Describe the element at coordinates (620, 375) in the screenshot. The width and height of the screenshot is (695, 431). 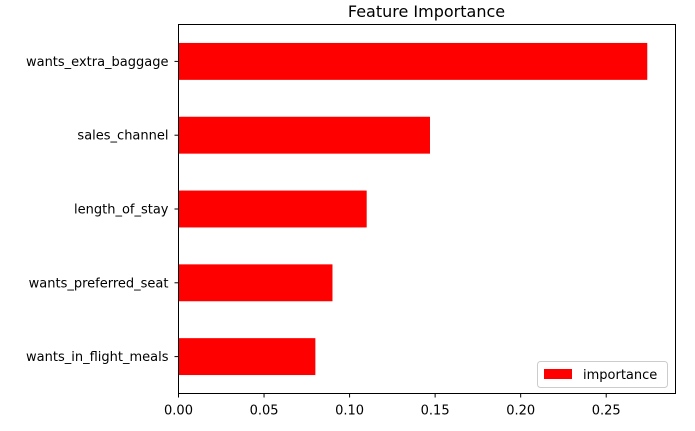
I see `legend-label-importance: importance` at that location.